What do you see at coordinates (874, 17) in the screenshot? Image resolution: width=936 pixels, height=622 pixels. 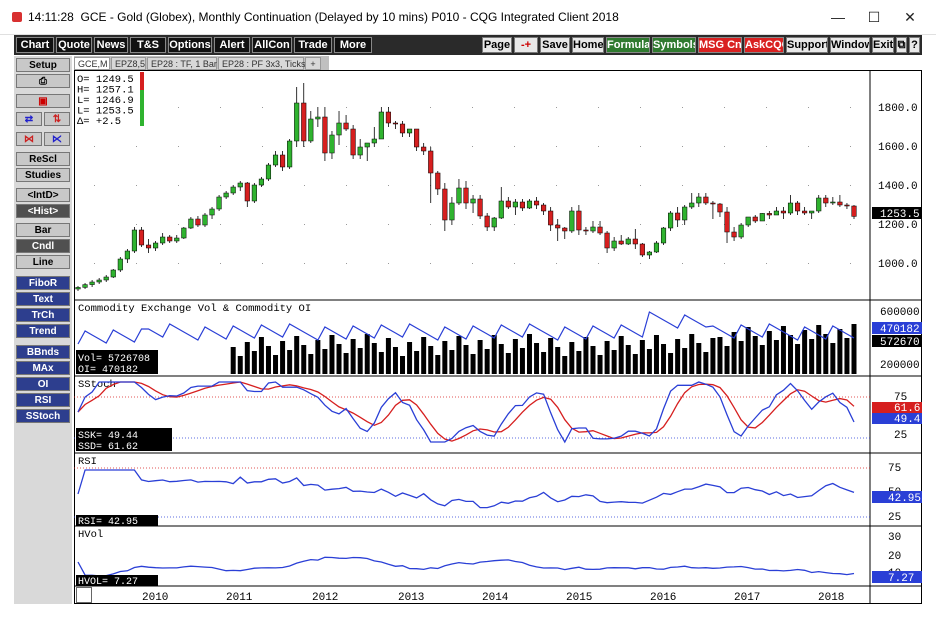 I see `maximize-button: ☐` at bounding box center [874, 17].